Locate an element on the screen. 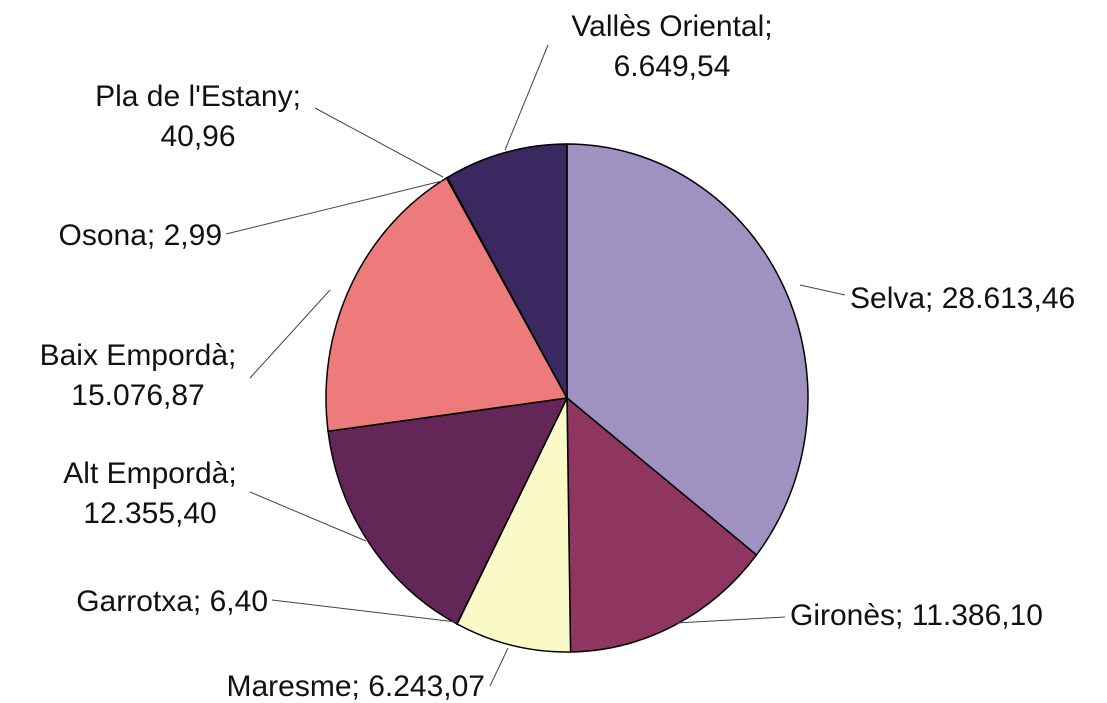  label-name: Maresme is located at coordinates (289, 686).